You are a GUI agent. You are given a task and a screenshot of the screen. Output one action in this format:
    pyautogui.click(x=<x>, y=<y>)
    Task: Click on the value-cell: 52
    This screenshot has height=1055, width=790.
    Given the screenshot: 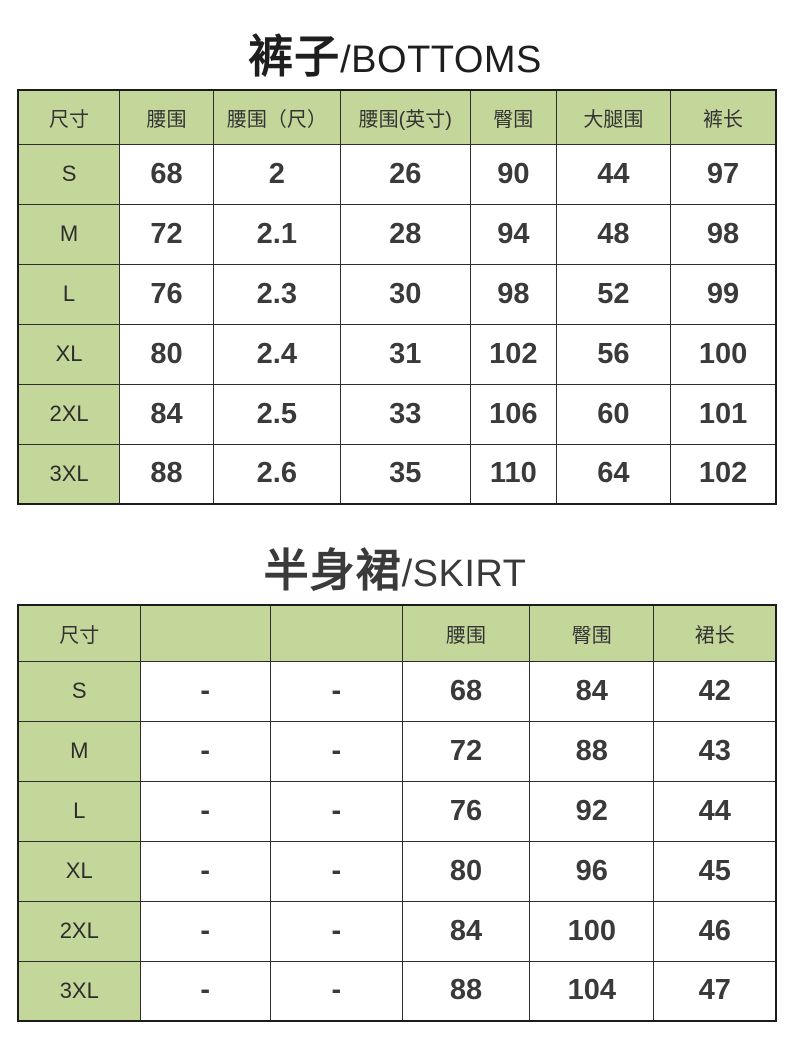 What is the action you would take?
    pyautogui.click(x=613, y=294)
    